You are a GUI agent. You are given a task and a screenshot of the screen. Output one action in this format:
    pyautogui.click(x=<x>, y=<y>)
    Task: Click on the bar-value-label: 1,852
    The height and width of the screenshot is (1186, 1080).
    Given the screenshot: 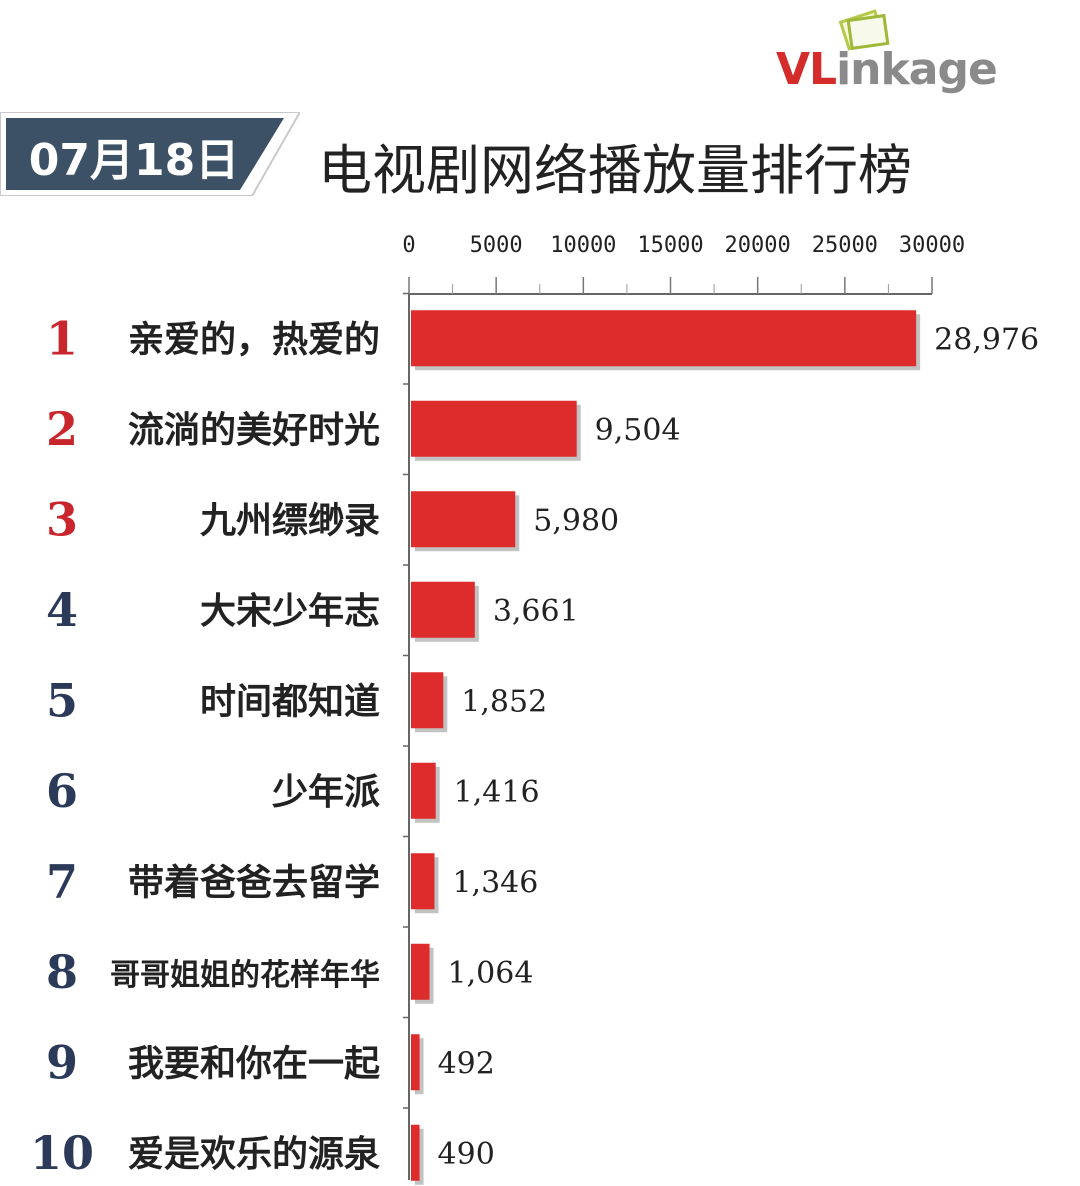 What is the action you would take?
    pyautogui.click(x=504, y=701)
    